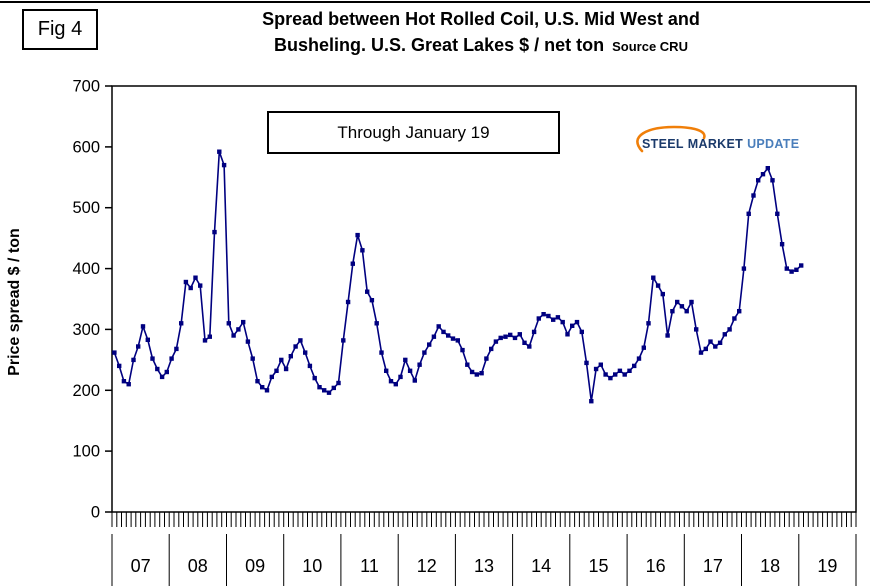 This screenshot has width=870, height=586. I want to click on logo-swoosh-icon, so click(671, 139).